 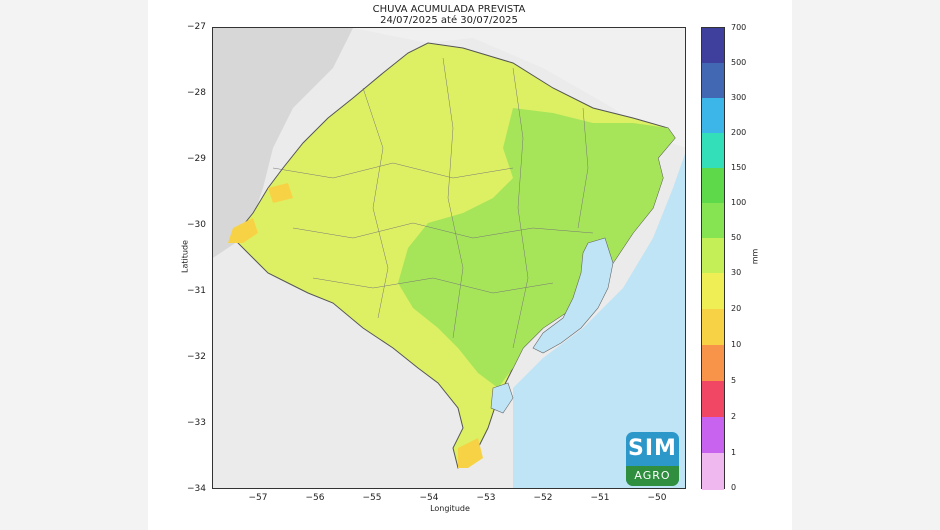 I want to click on y-tick: −30, so click(x=196, y=225).